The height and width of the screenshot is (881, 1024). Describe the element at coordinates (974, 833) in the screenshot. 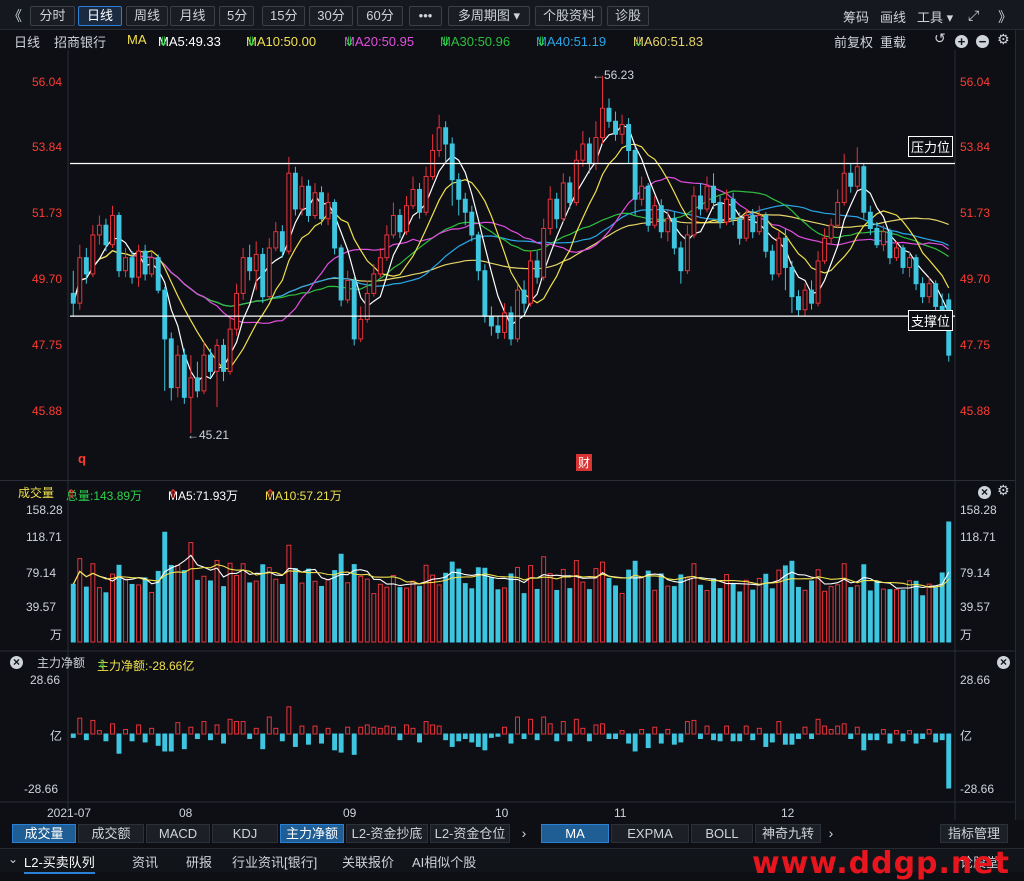

I see `indicator-manage-button: 指标管理` at that location.